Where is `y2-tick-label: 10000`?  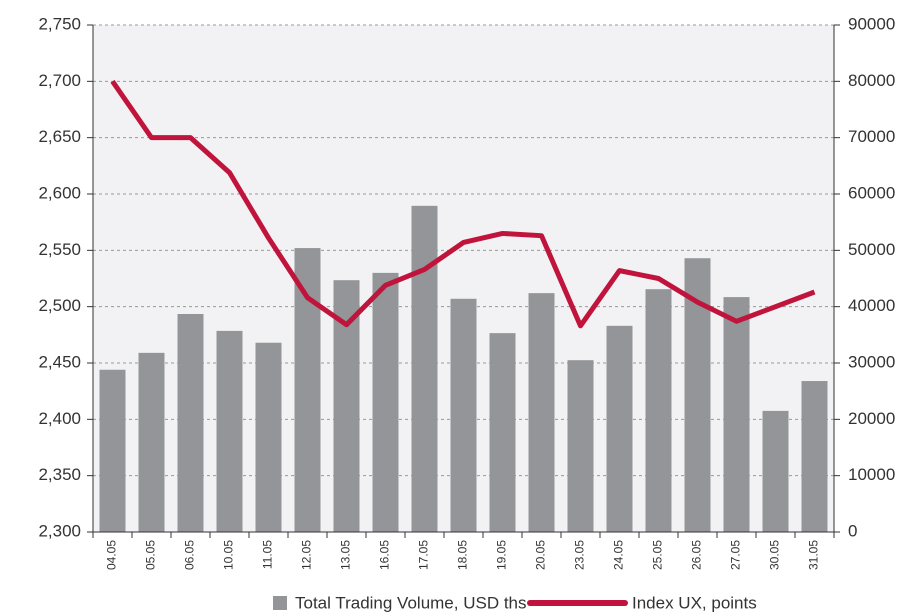
y2-tick-label: 10000 is located at coordinates (871, 474).